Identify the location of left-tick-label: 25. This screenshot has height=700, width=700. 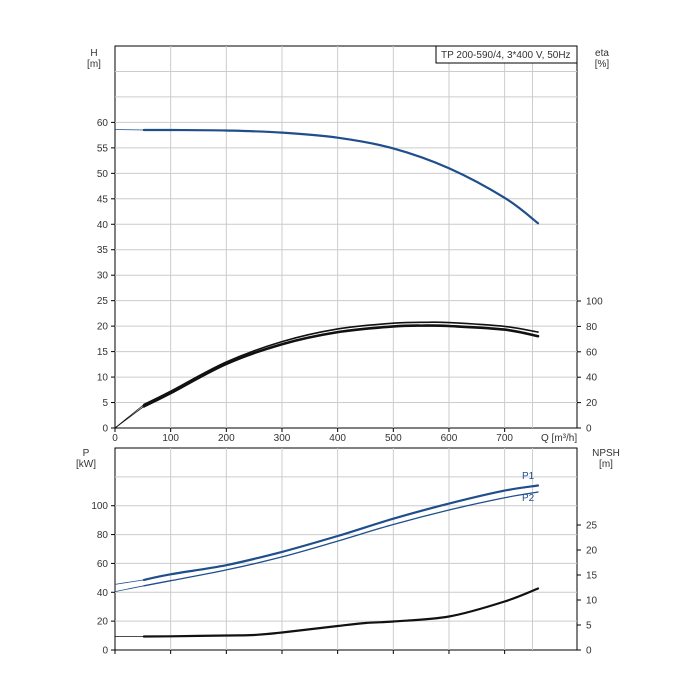
(103, 301).